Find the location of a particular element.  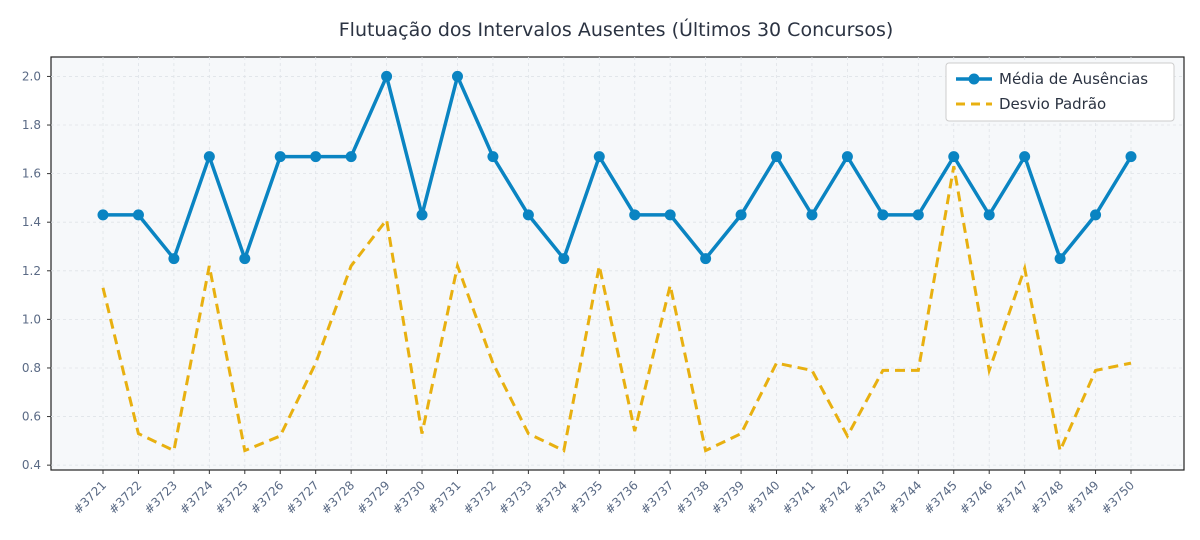

x-tick-label: #3740 is located at coordinates (763, 497).